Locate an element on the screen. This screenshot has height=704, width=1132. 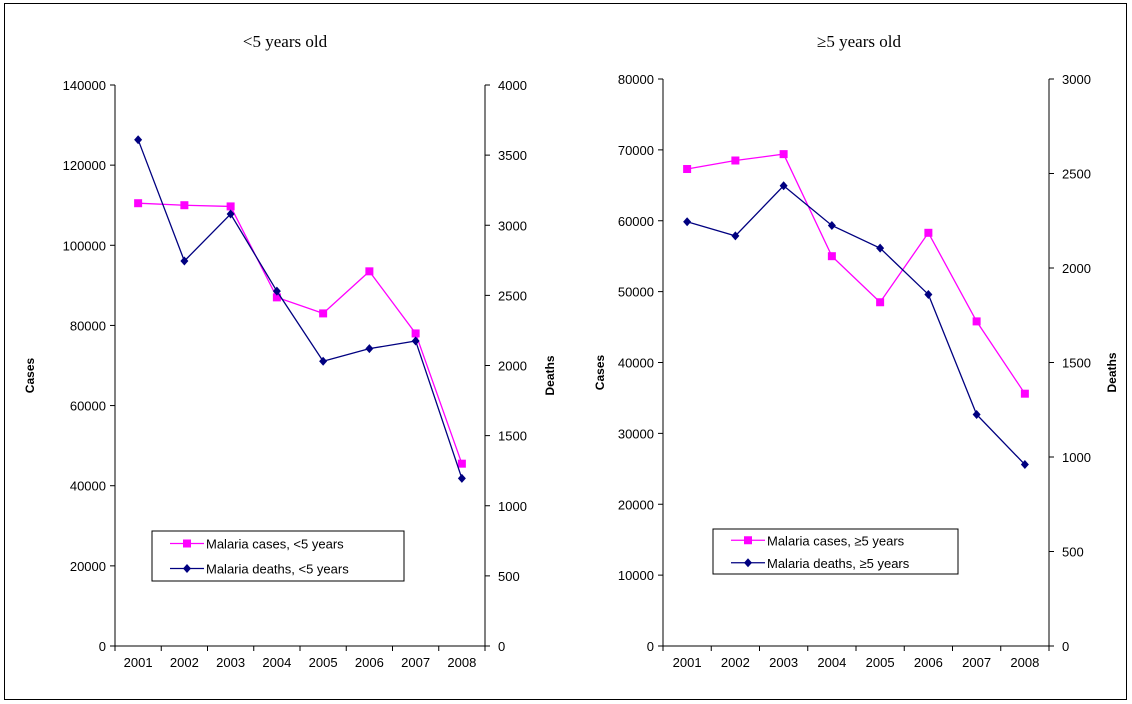
y-tick-label: 120000 is located at coordinates (84, 165).